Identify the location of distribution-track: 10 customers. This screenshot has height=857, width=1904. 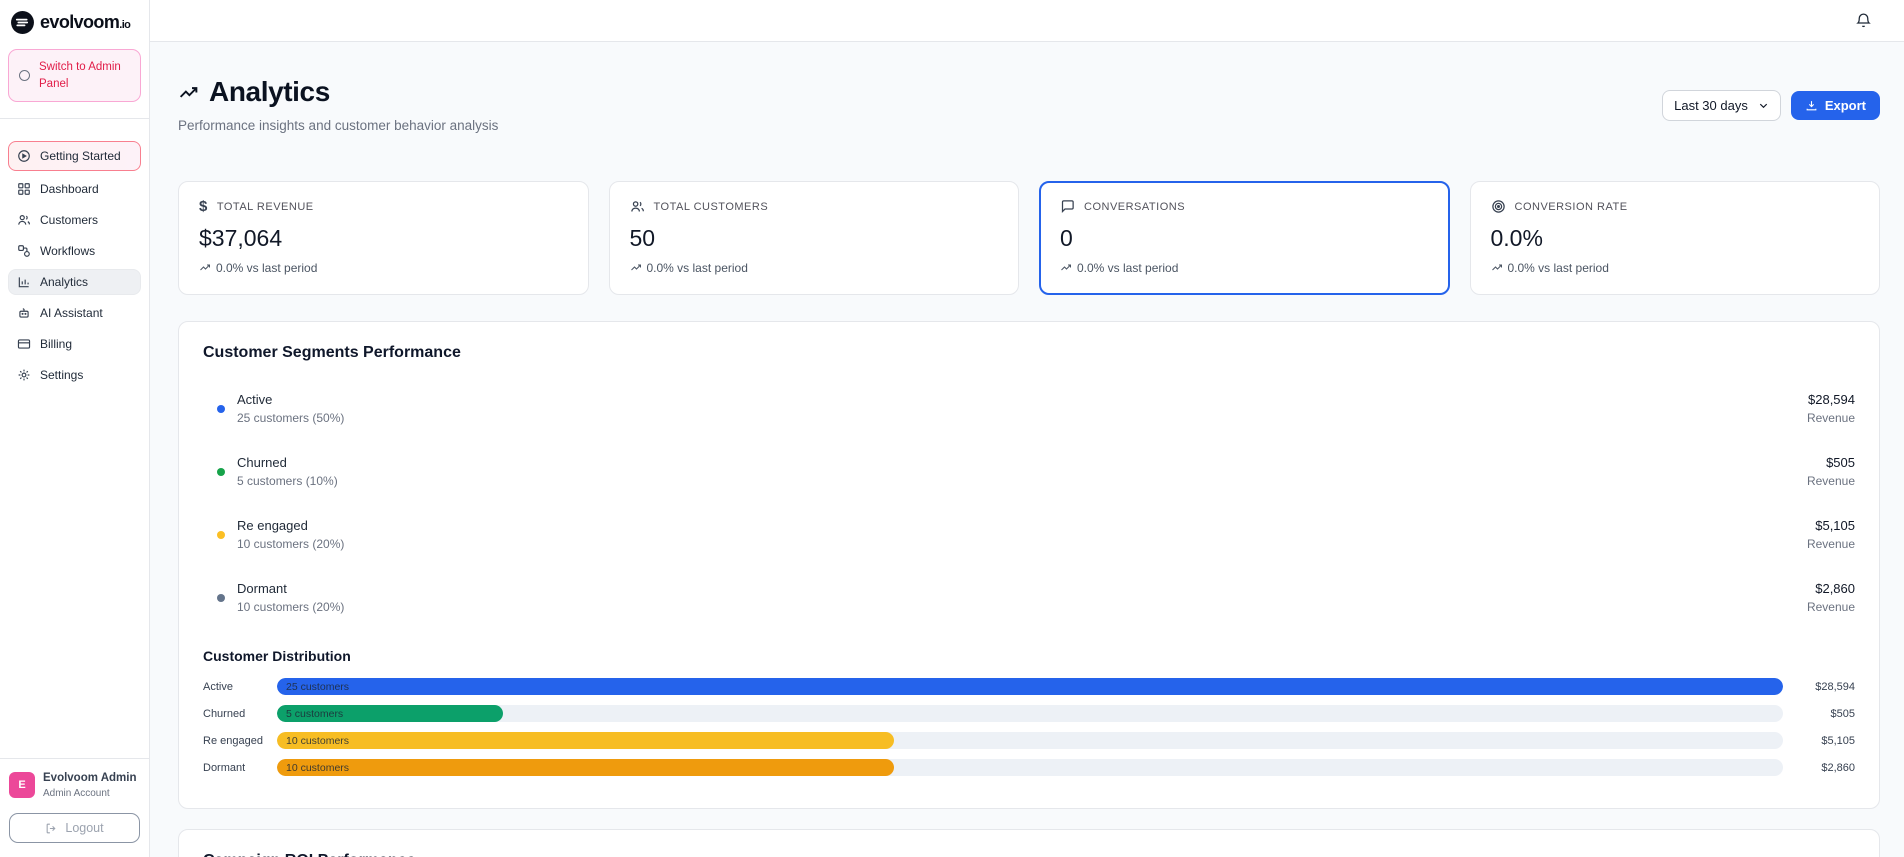
(1030, 740).